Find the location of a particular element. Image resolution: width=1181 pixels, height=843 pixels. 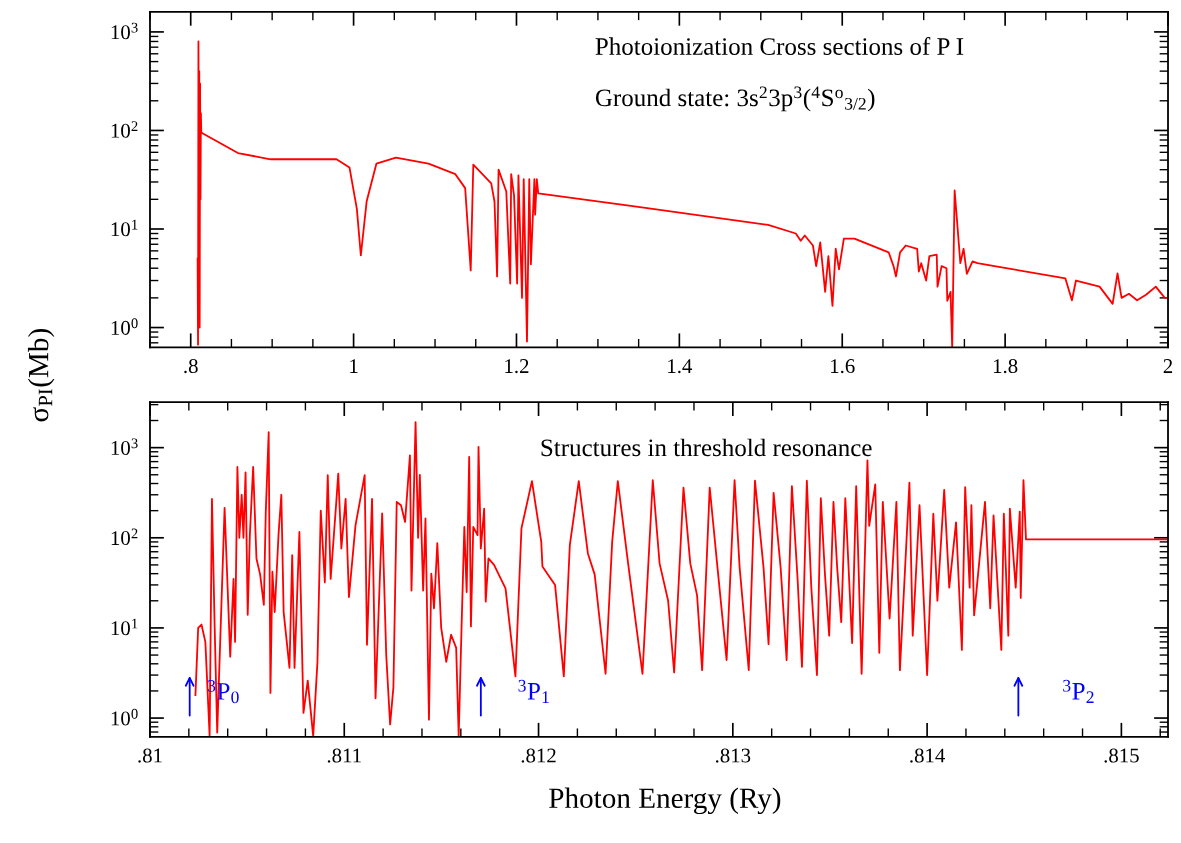

x-tick-label: 1.4 is located at coordinates (680, 366).